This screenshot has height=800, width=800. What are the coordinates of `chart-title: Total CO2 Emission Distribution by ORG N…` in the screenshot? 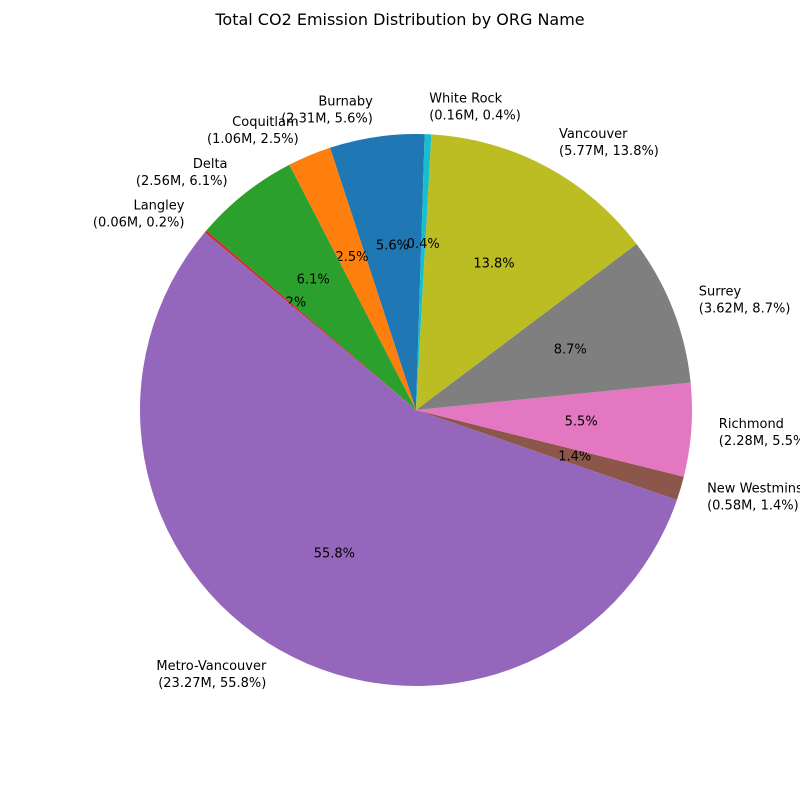 It's located at (400, 19).